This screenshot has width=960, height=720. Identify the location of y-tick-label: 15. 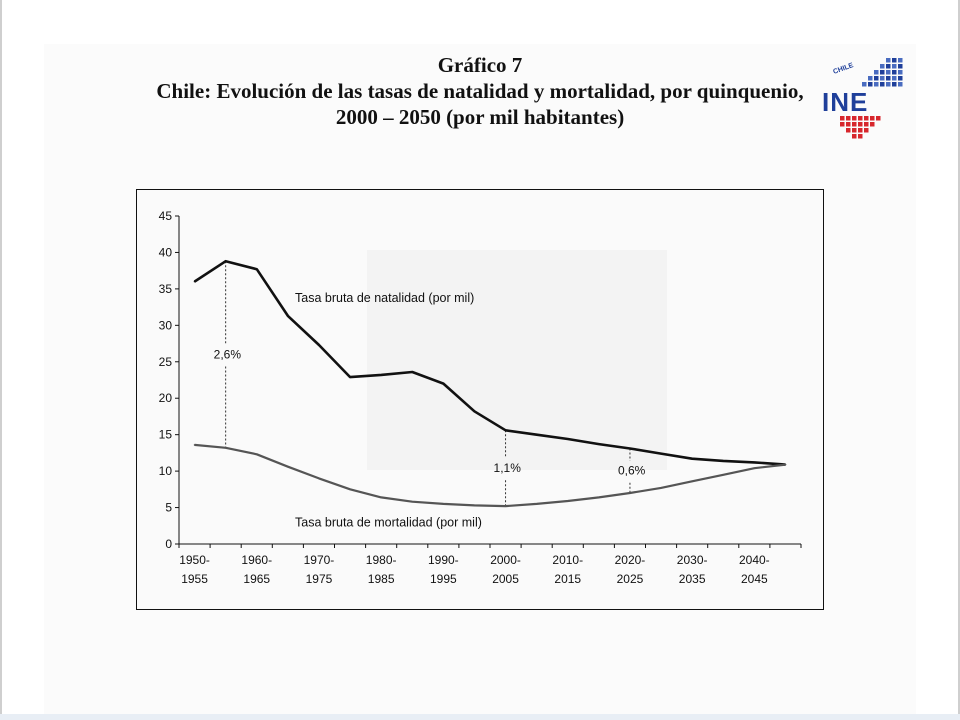
(166, 435).